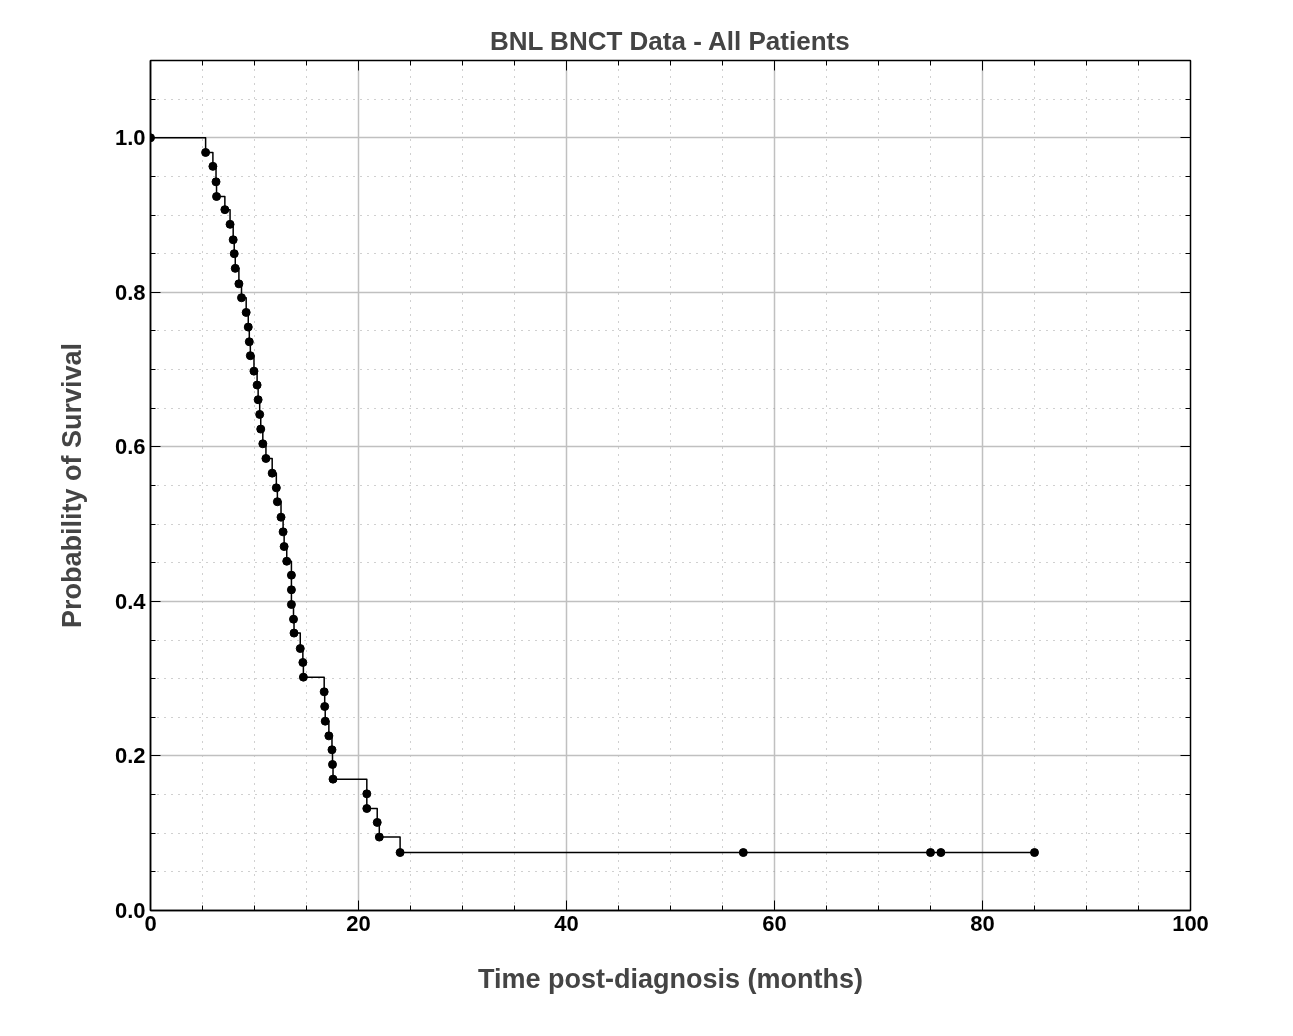 Image resolution: width=1293 pixels, height=1036 pixels. What do you see at coordinates (670, 978) in the screenshot?
I see `x-axis-title: Time post-diagnosis (months)` at bounding box center [670, 978].